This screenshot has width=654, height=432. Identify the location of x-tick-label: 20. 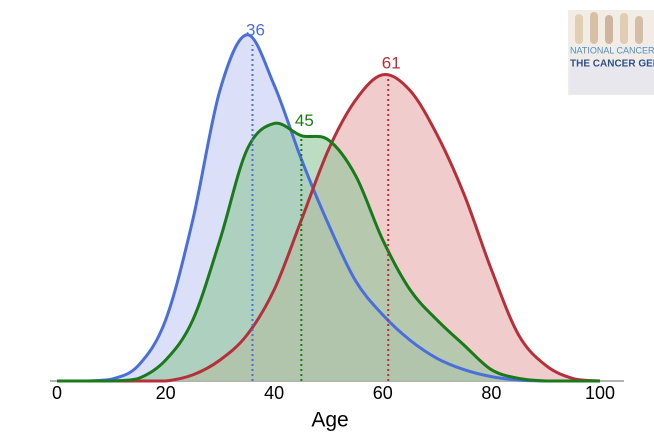
(166, 393).